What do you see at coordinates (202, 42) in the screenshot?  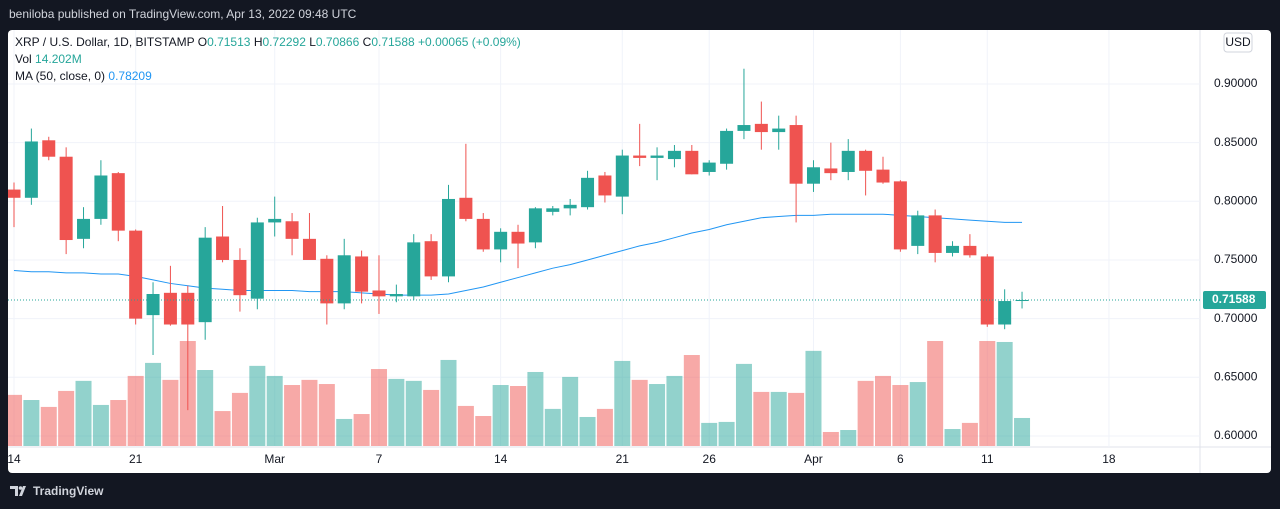 I see `ohlc-letter: O` at bounding box center [202, 42].